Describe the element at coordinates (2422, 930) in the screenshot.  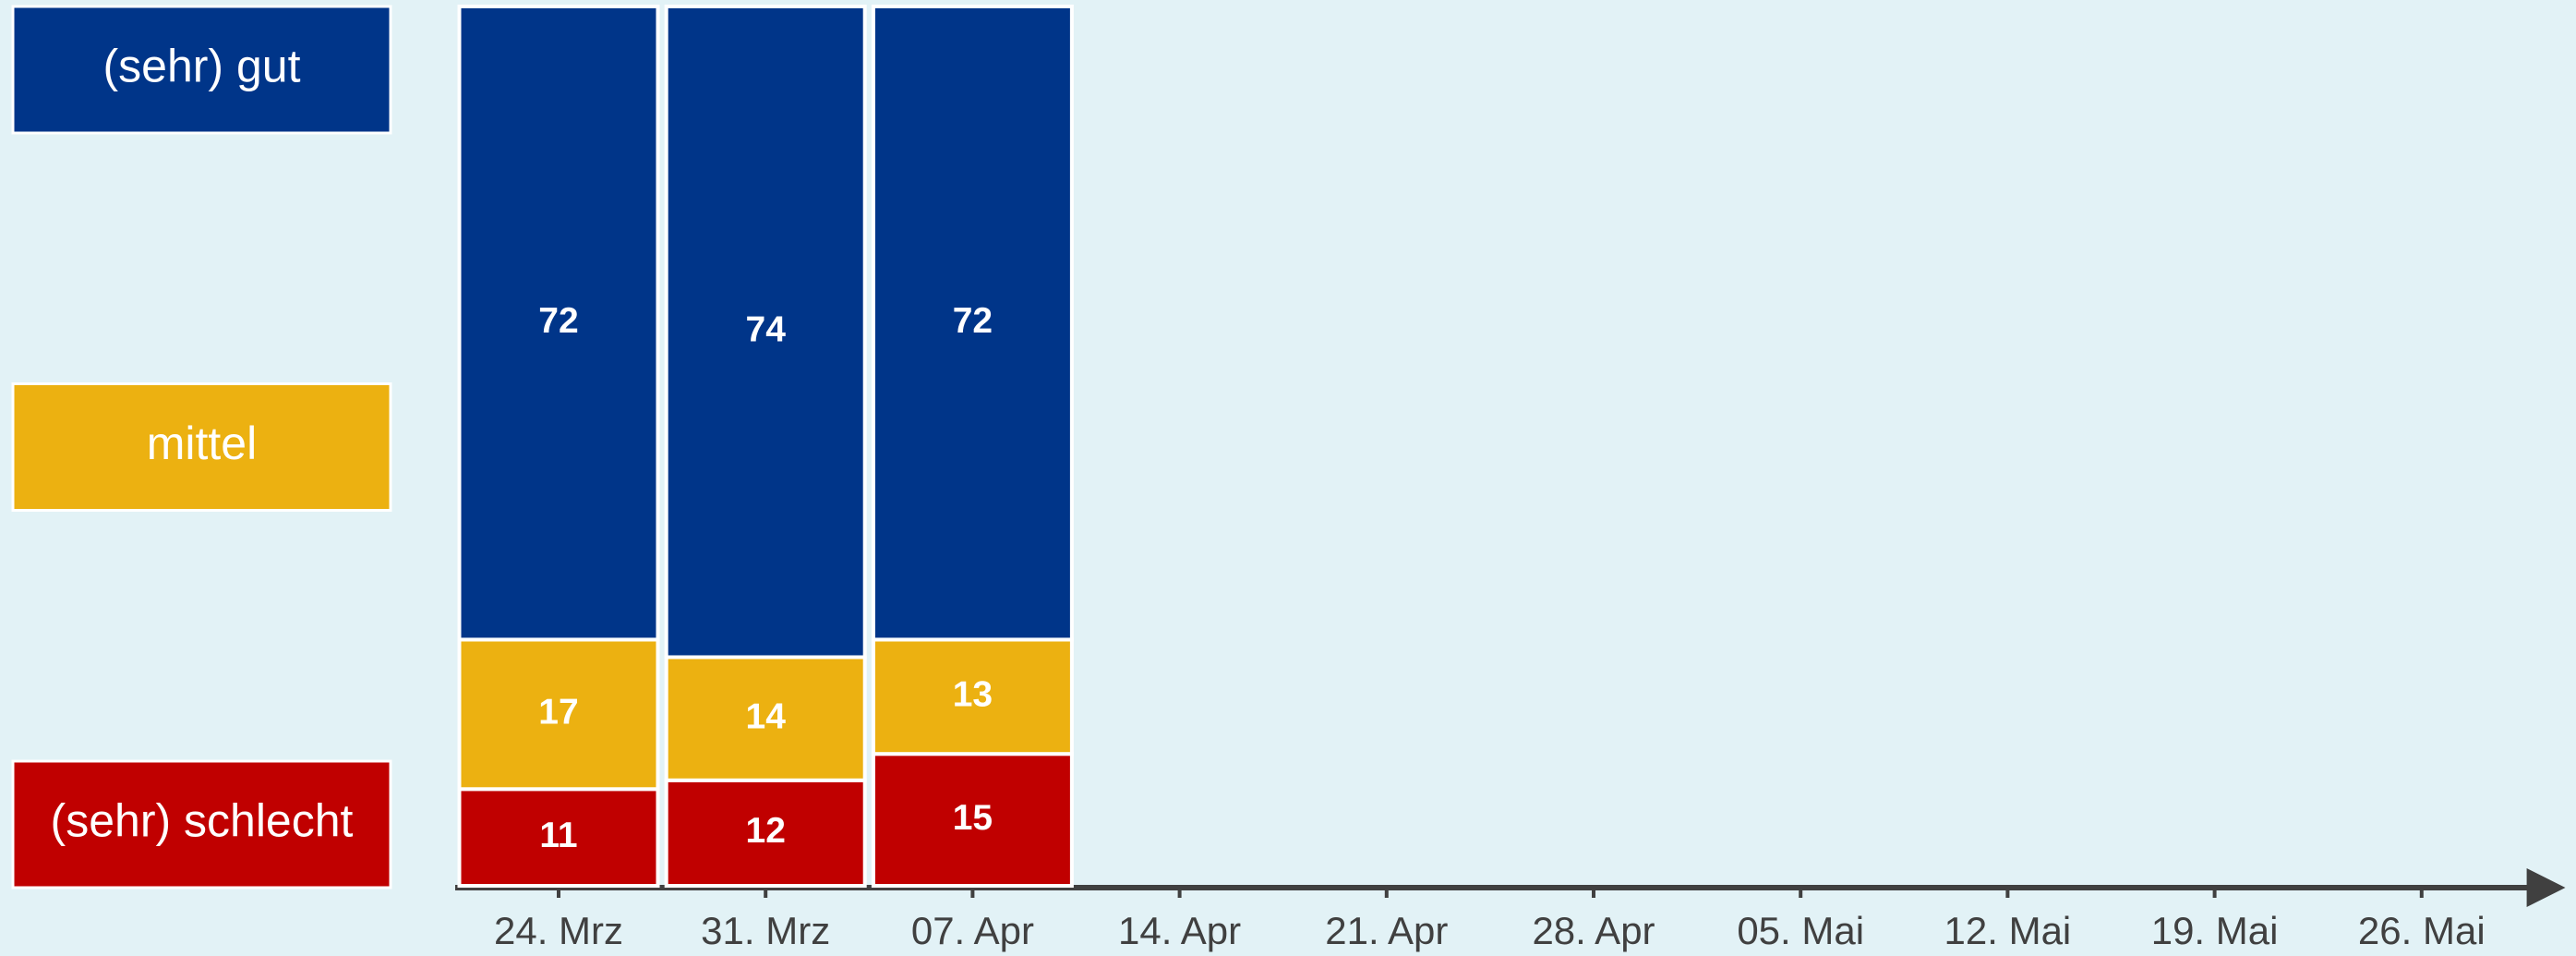
I see `x-tick-label: 26. Mai` at that location.